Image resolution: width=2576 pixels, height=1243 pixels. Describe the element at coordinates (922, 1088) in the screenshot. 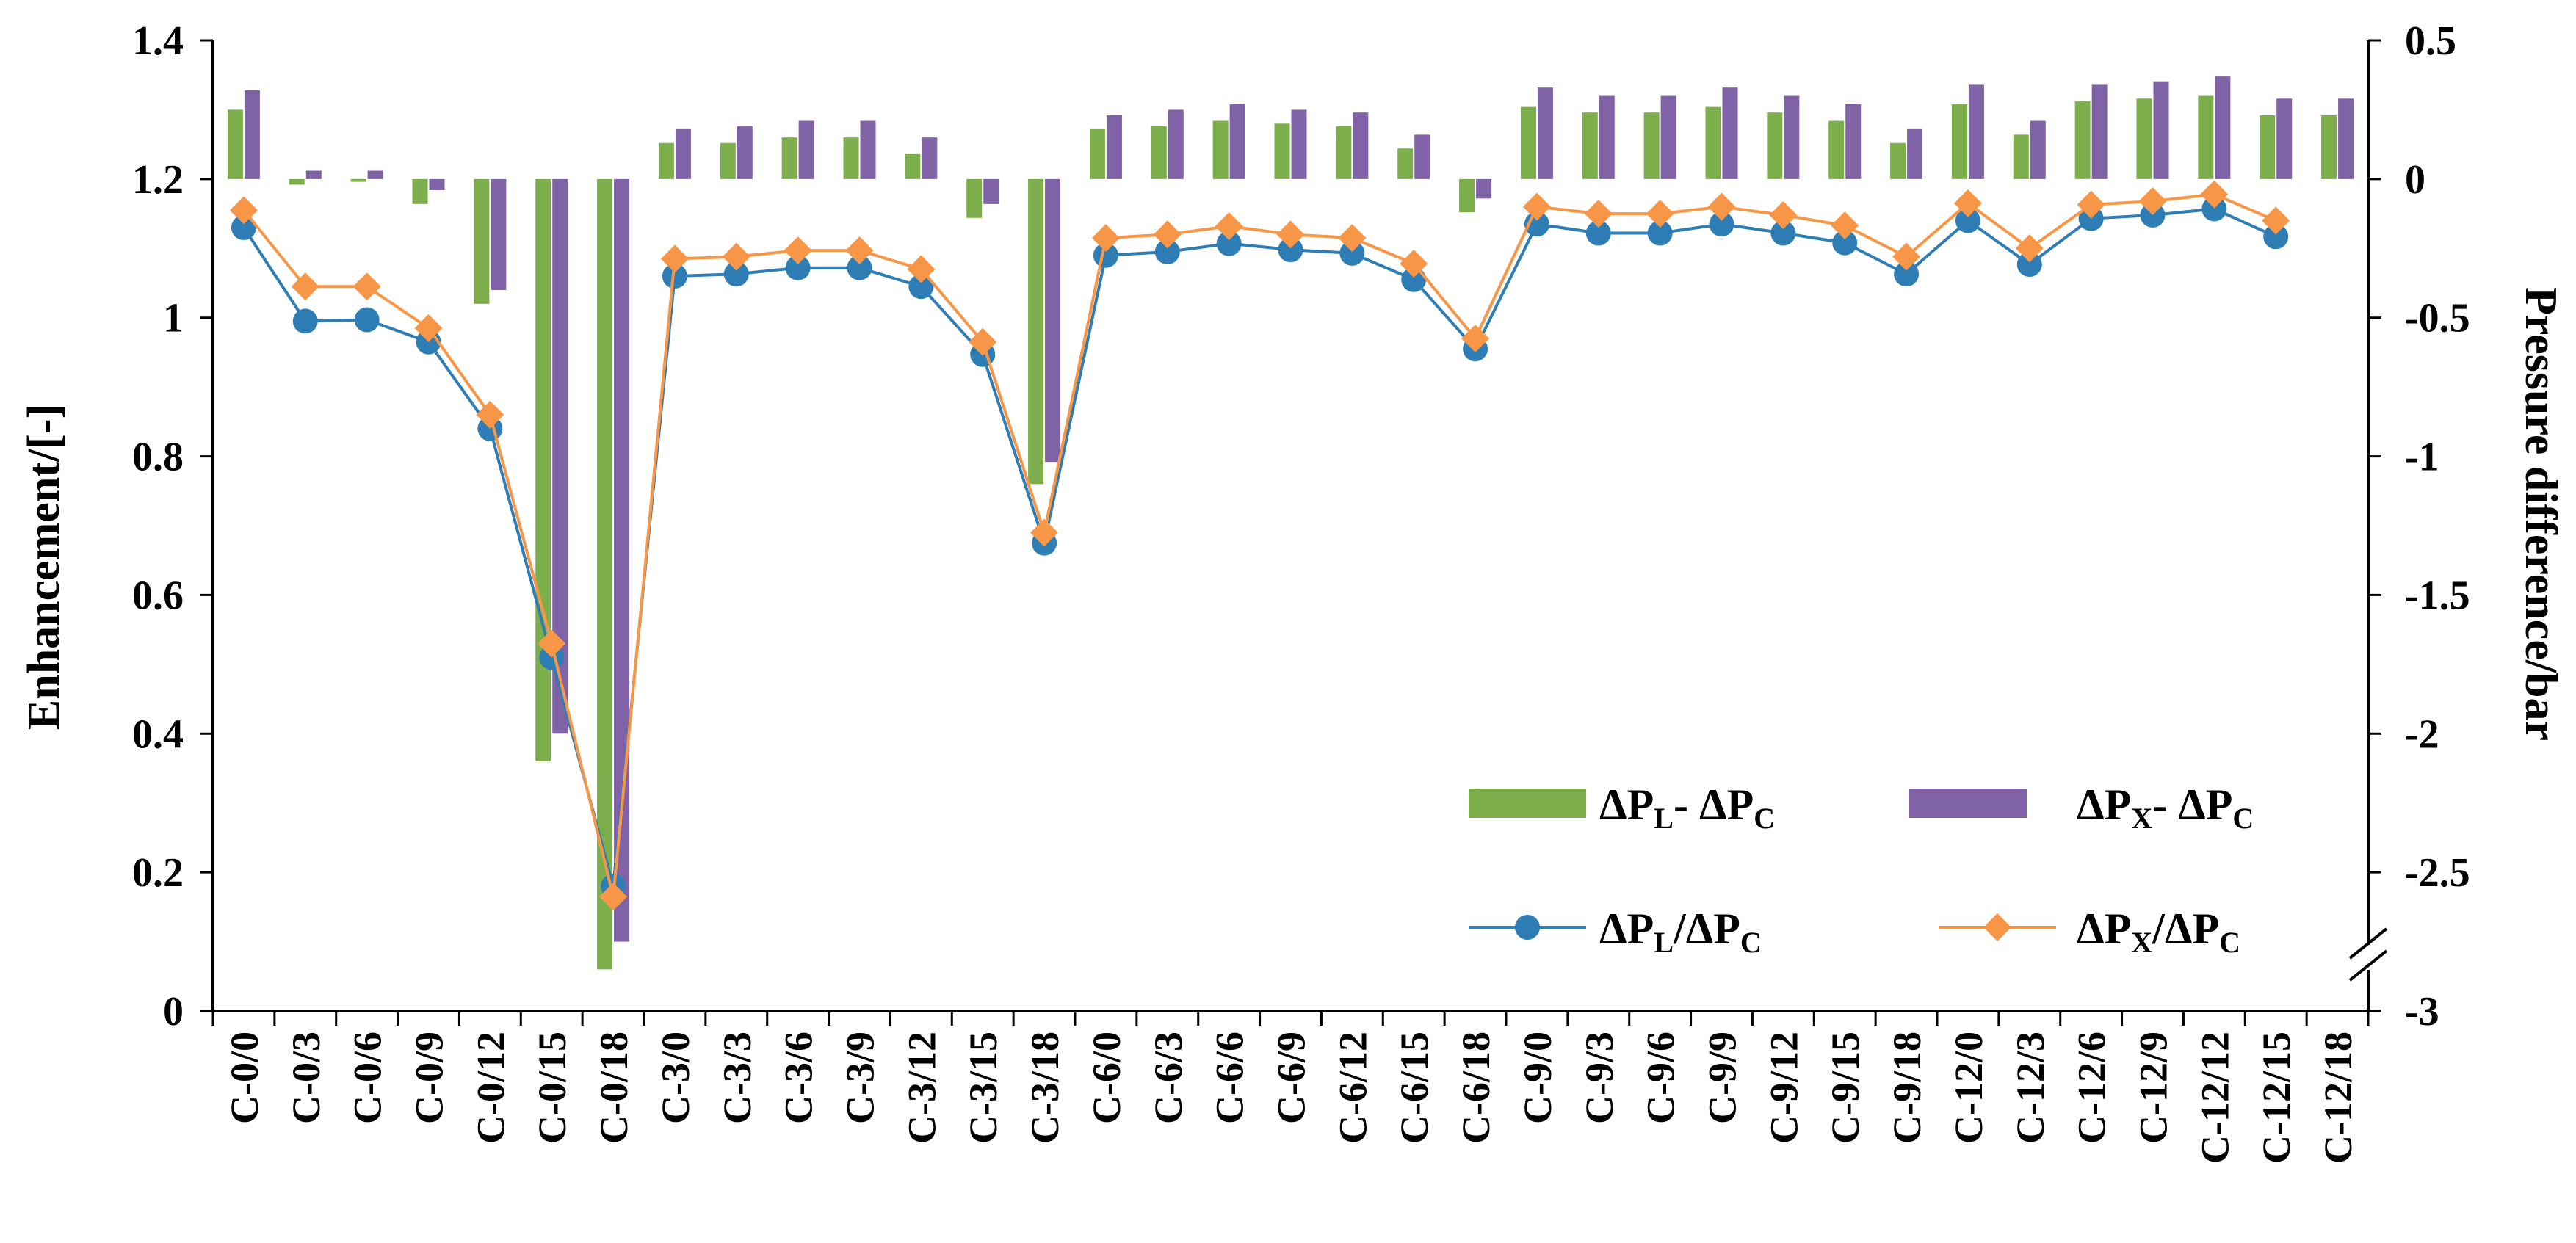

I see `category-label: C-3/12` at that location.